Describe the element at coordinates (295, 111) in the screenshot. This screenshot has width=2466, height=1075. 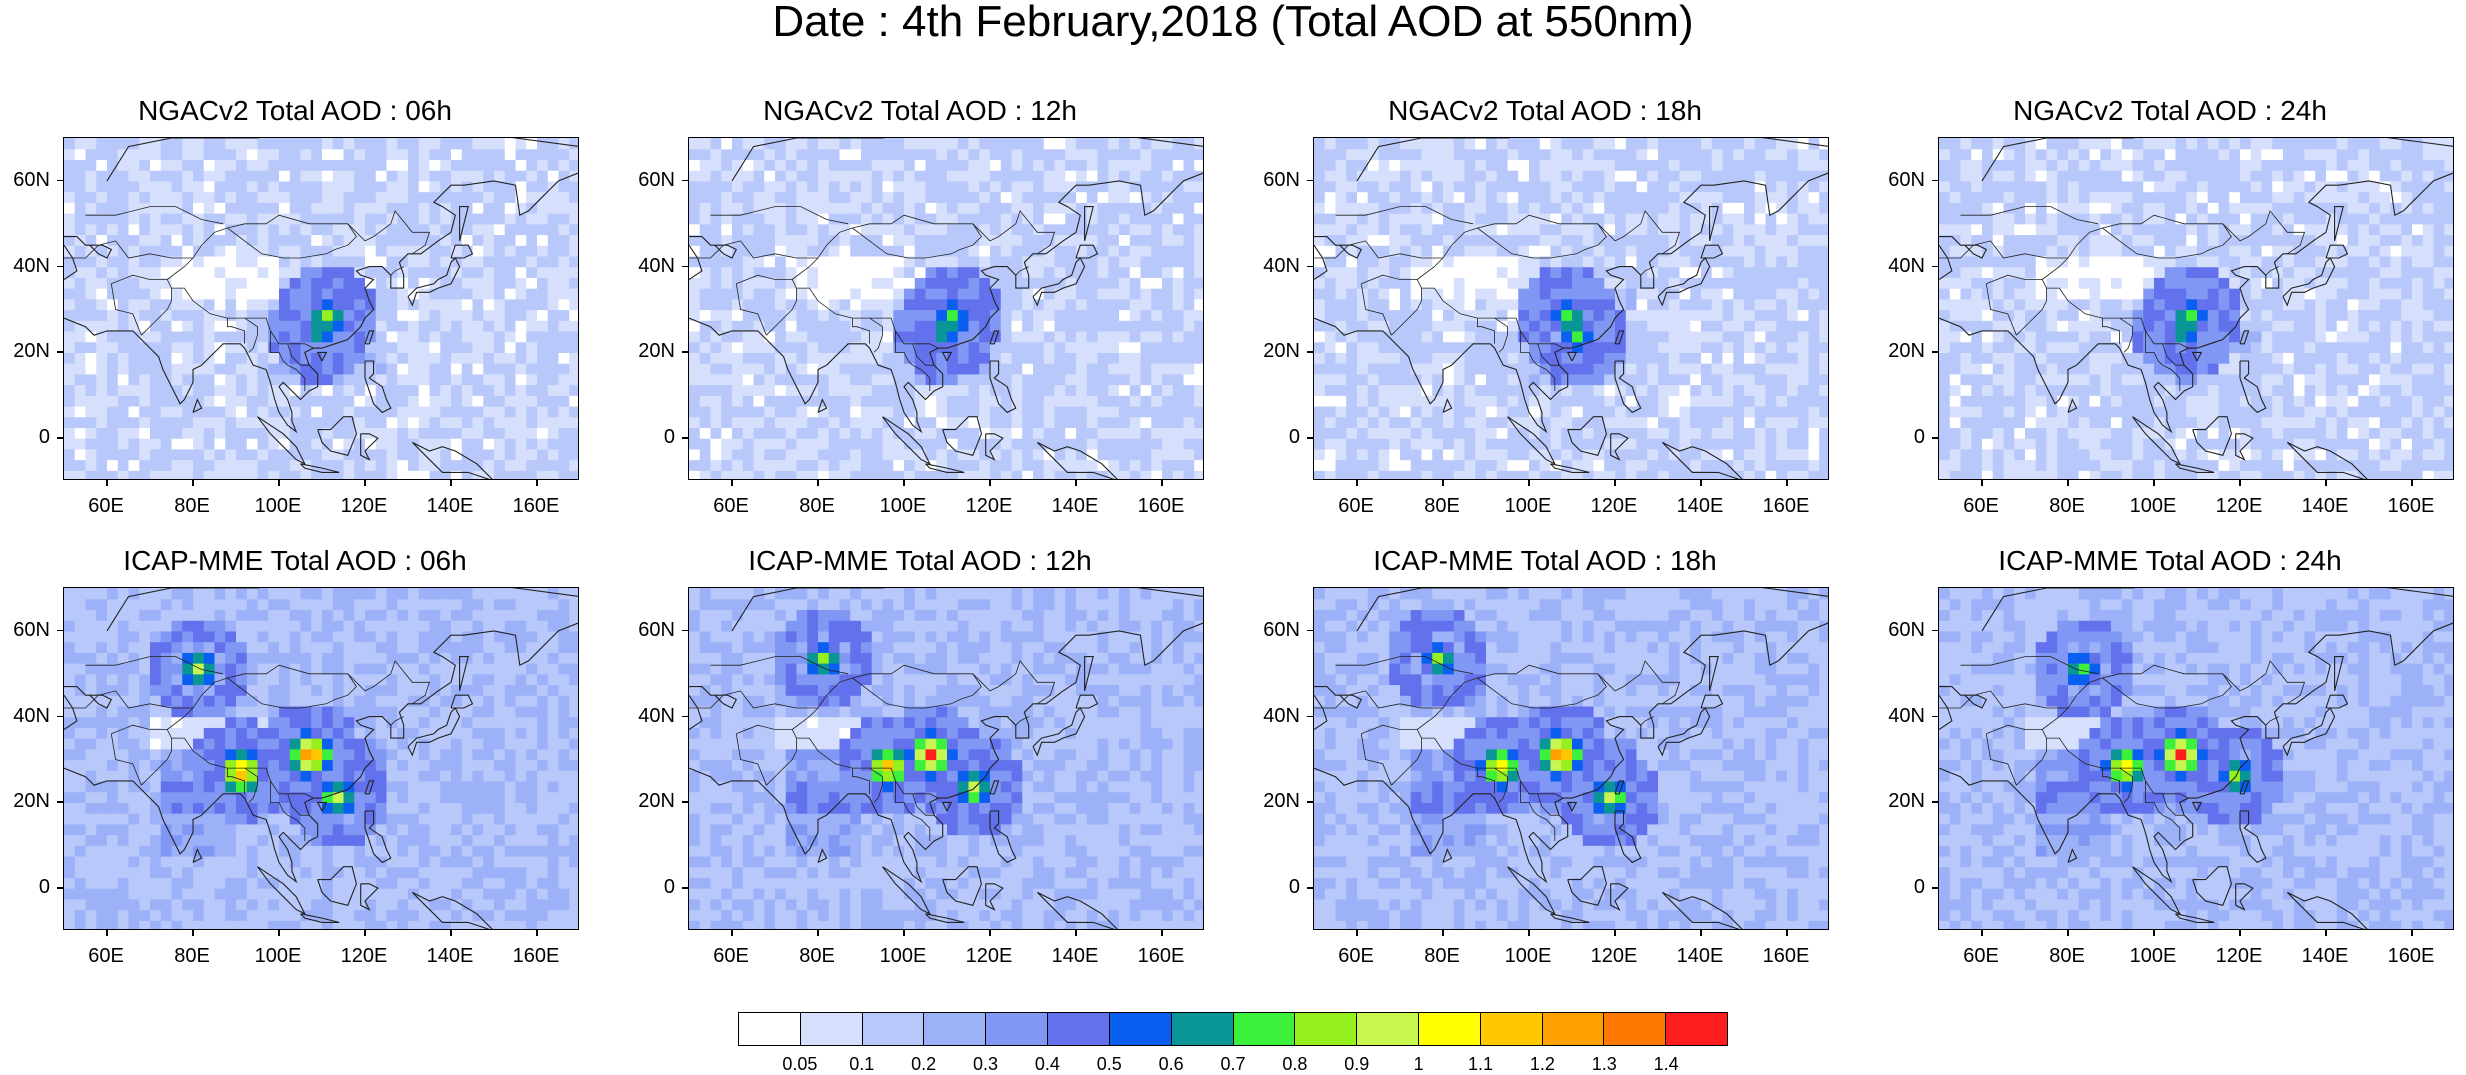
I see `panel-title: NGACv2 Total AOD : 06h` at that location.